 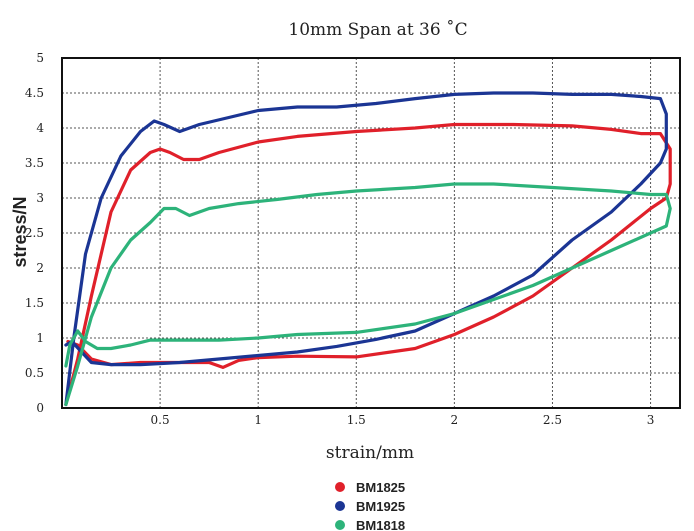 I want to click on y-tick-label: 2.5, so click(x=34, y=233).